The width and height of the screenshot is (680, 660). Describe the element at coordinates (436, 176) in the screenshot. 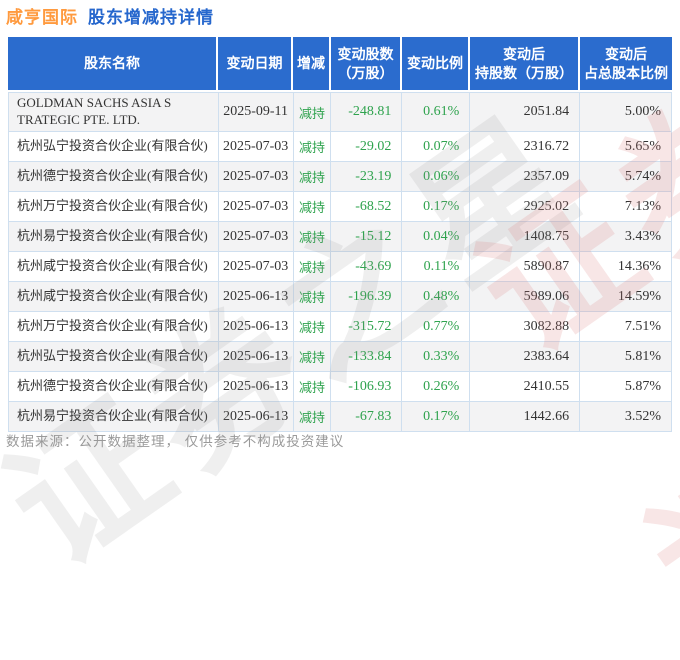

I see `cell-change-ratio: 0.06%` at that location.